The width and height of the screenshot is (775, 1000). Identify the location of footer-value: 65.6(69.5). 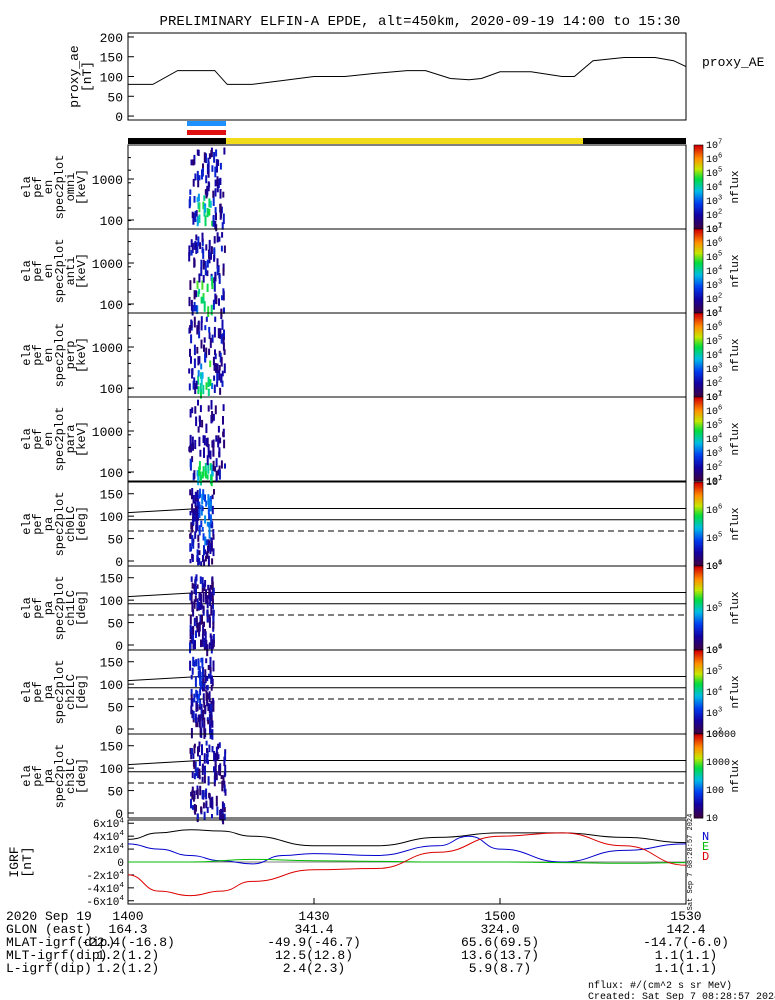
(500, 942).